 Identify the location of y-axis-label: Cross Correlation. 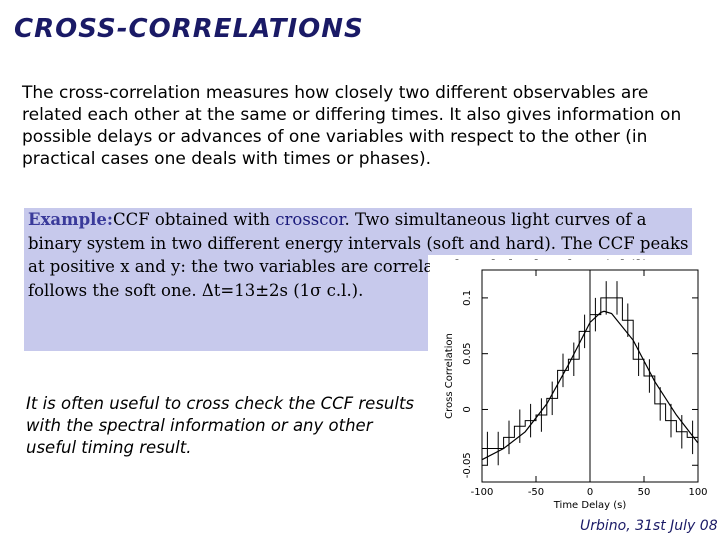
(449, 376).